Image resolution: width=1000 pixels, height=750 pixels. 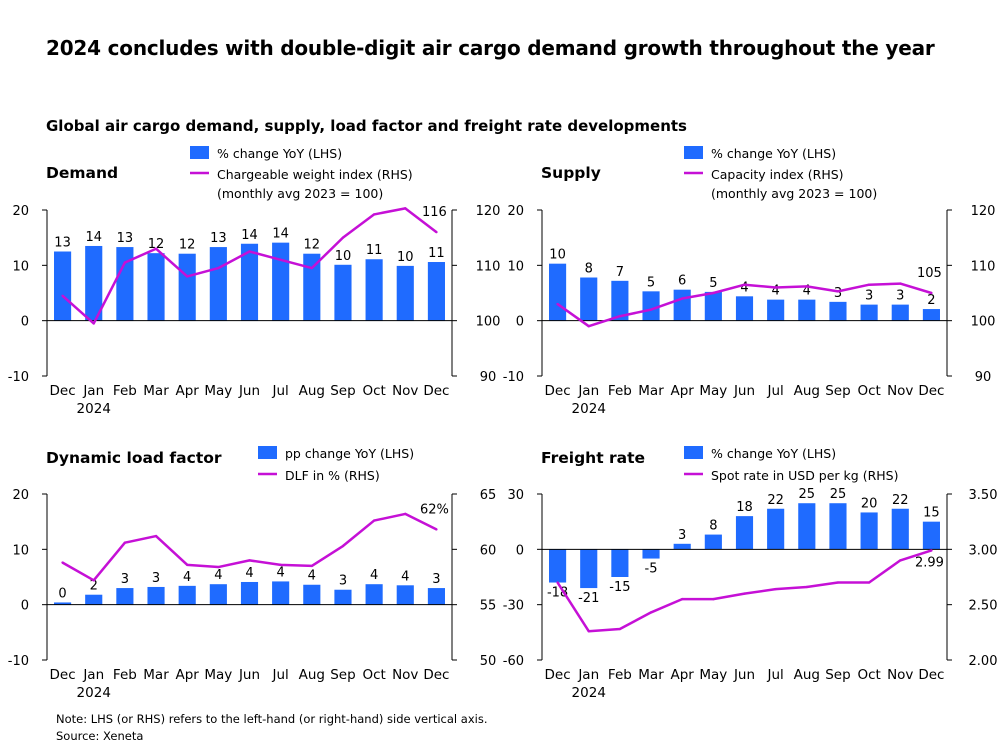 What do you see at coordinates (593, 458) in the screenshot?
I see `panel4-title: Freight rate` at bounding box center [593, 458].